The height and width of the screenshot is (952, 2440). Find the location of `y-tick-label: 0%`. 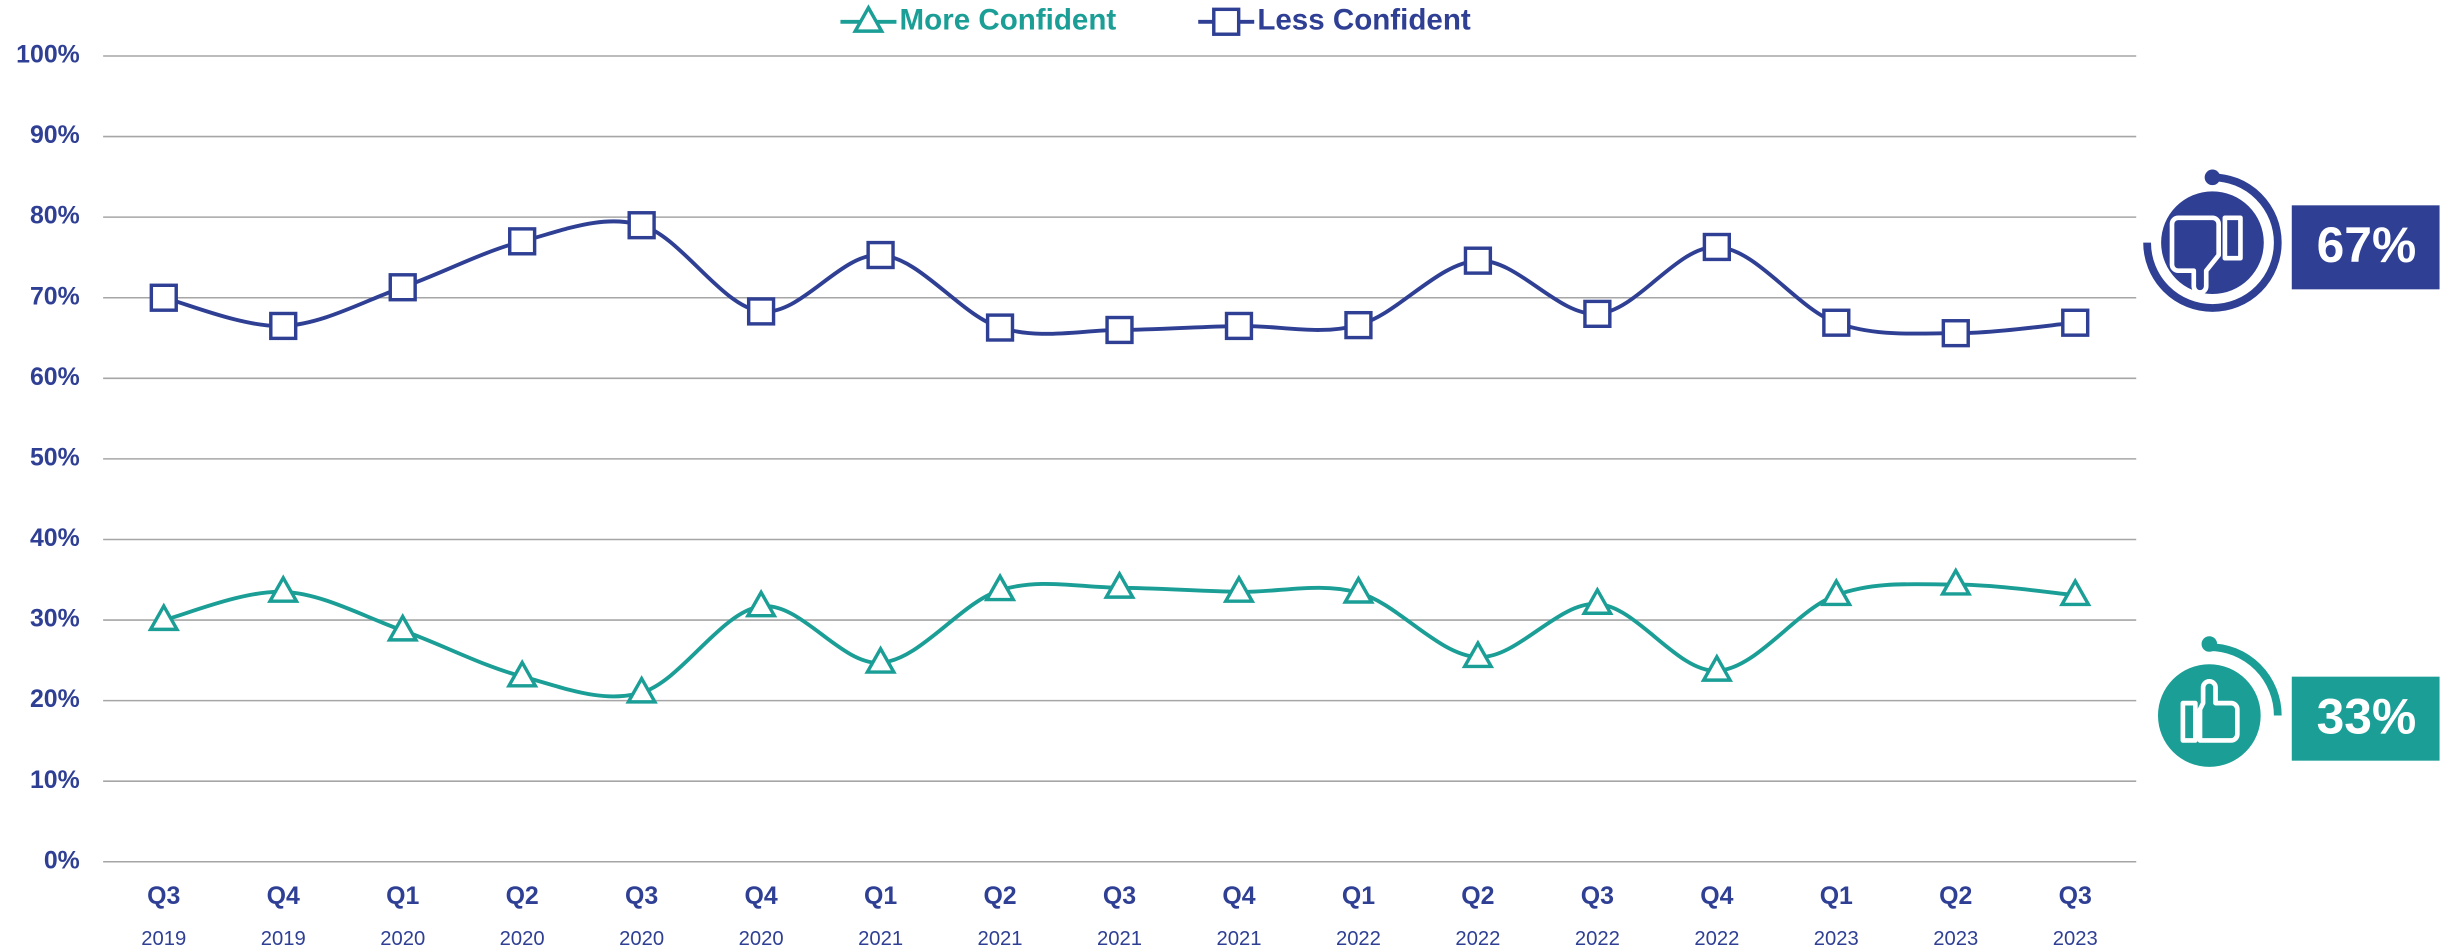

y-tick-label: 0% is located at coordinates (62, 860).